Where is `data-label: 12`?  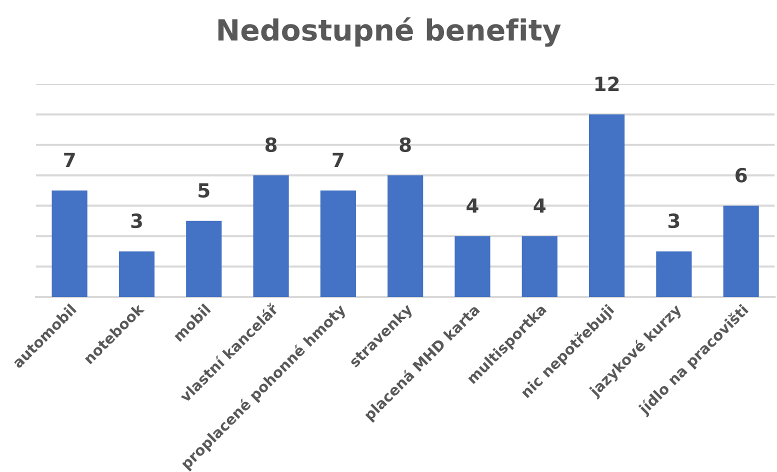 data-label: 12 is located at coordinates (607, 83).